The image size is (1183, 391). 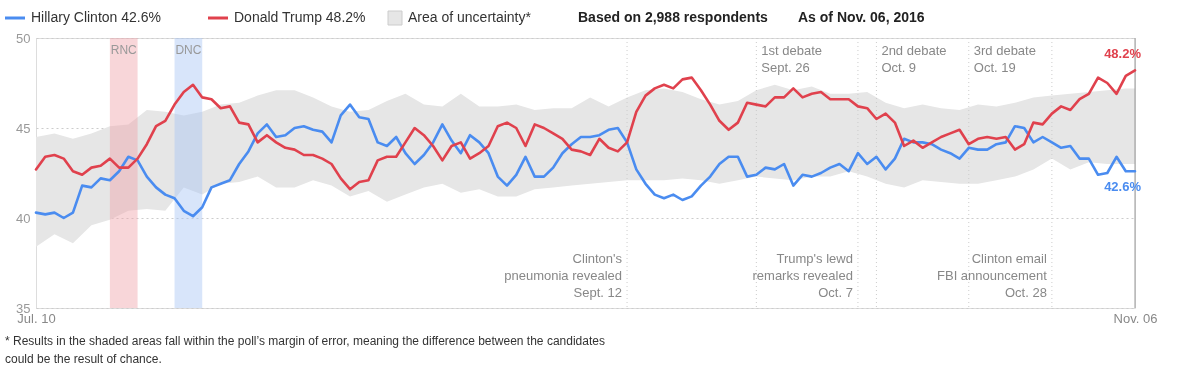 What do you see at coordinates (861, 17) in the screenshot?
I see `text: As of Nov. 06, 2016` at bounding box center [861, 17].